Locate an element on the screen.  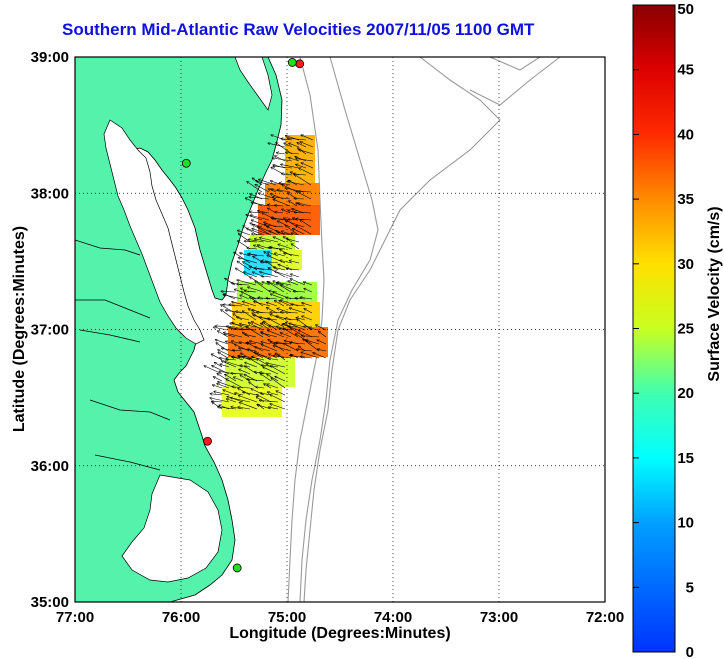
colorbar-tick-label: 5 is located at coordinates (690, 587).